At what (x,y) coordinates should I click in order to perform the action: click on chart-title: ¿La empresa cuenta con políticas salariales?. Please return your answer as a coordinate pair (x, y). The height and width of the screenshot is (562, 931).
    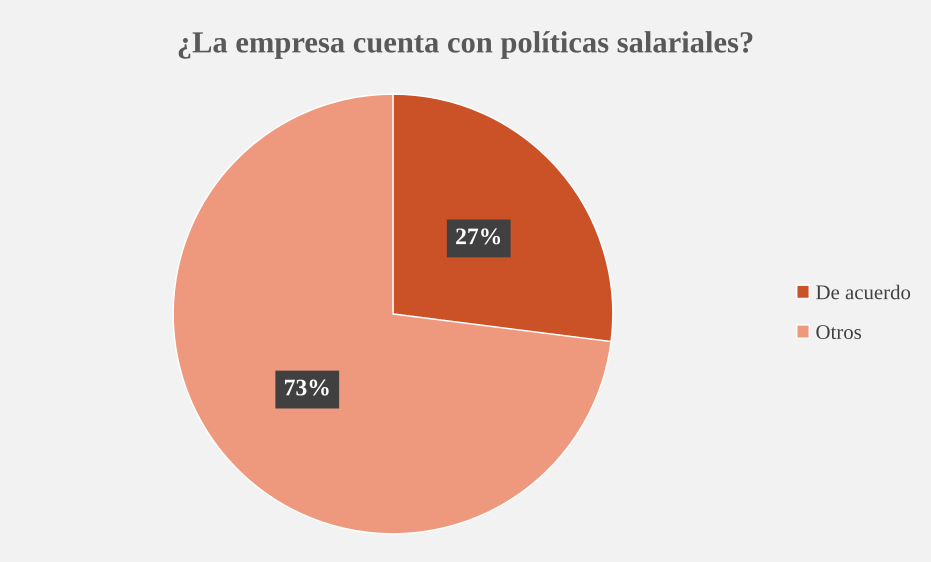
    Looking at the image, I should click on (465, 45).